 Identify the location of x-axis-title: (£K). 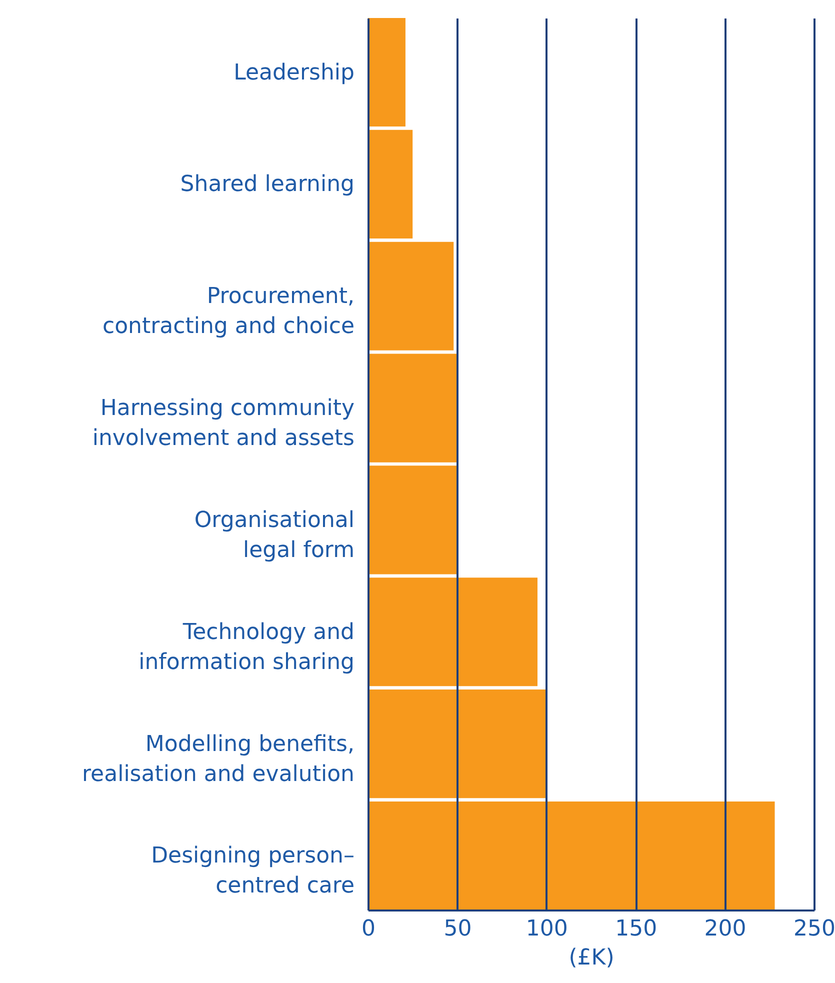
(591, 958).